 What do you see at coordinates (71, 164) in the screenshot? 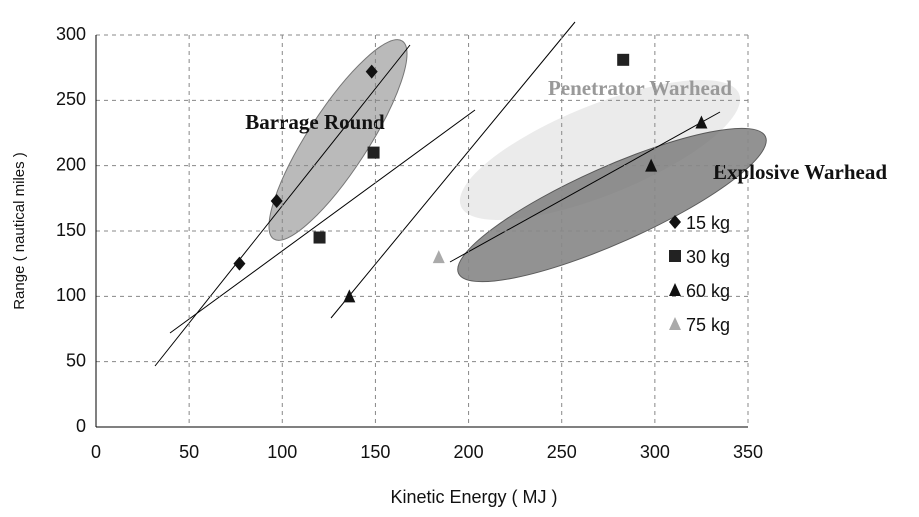
I see `y-tick-label: 200` at bounding box center [71, 164].